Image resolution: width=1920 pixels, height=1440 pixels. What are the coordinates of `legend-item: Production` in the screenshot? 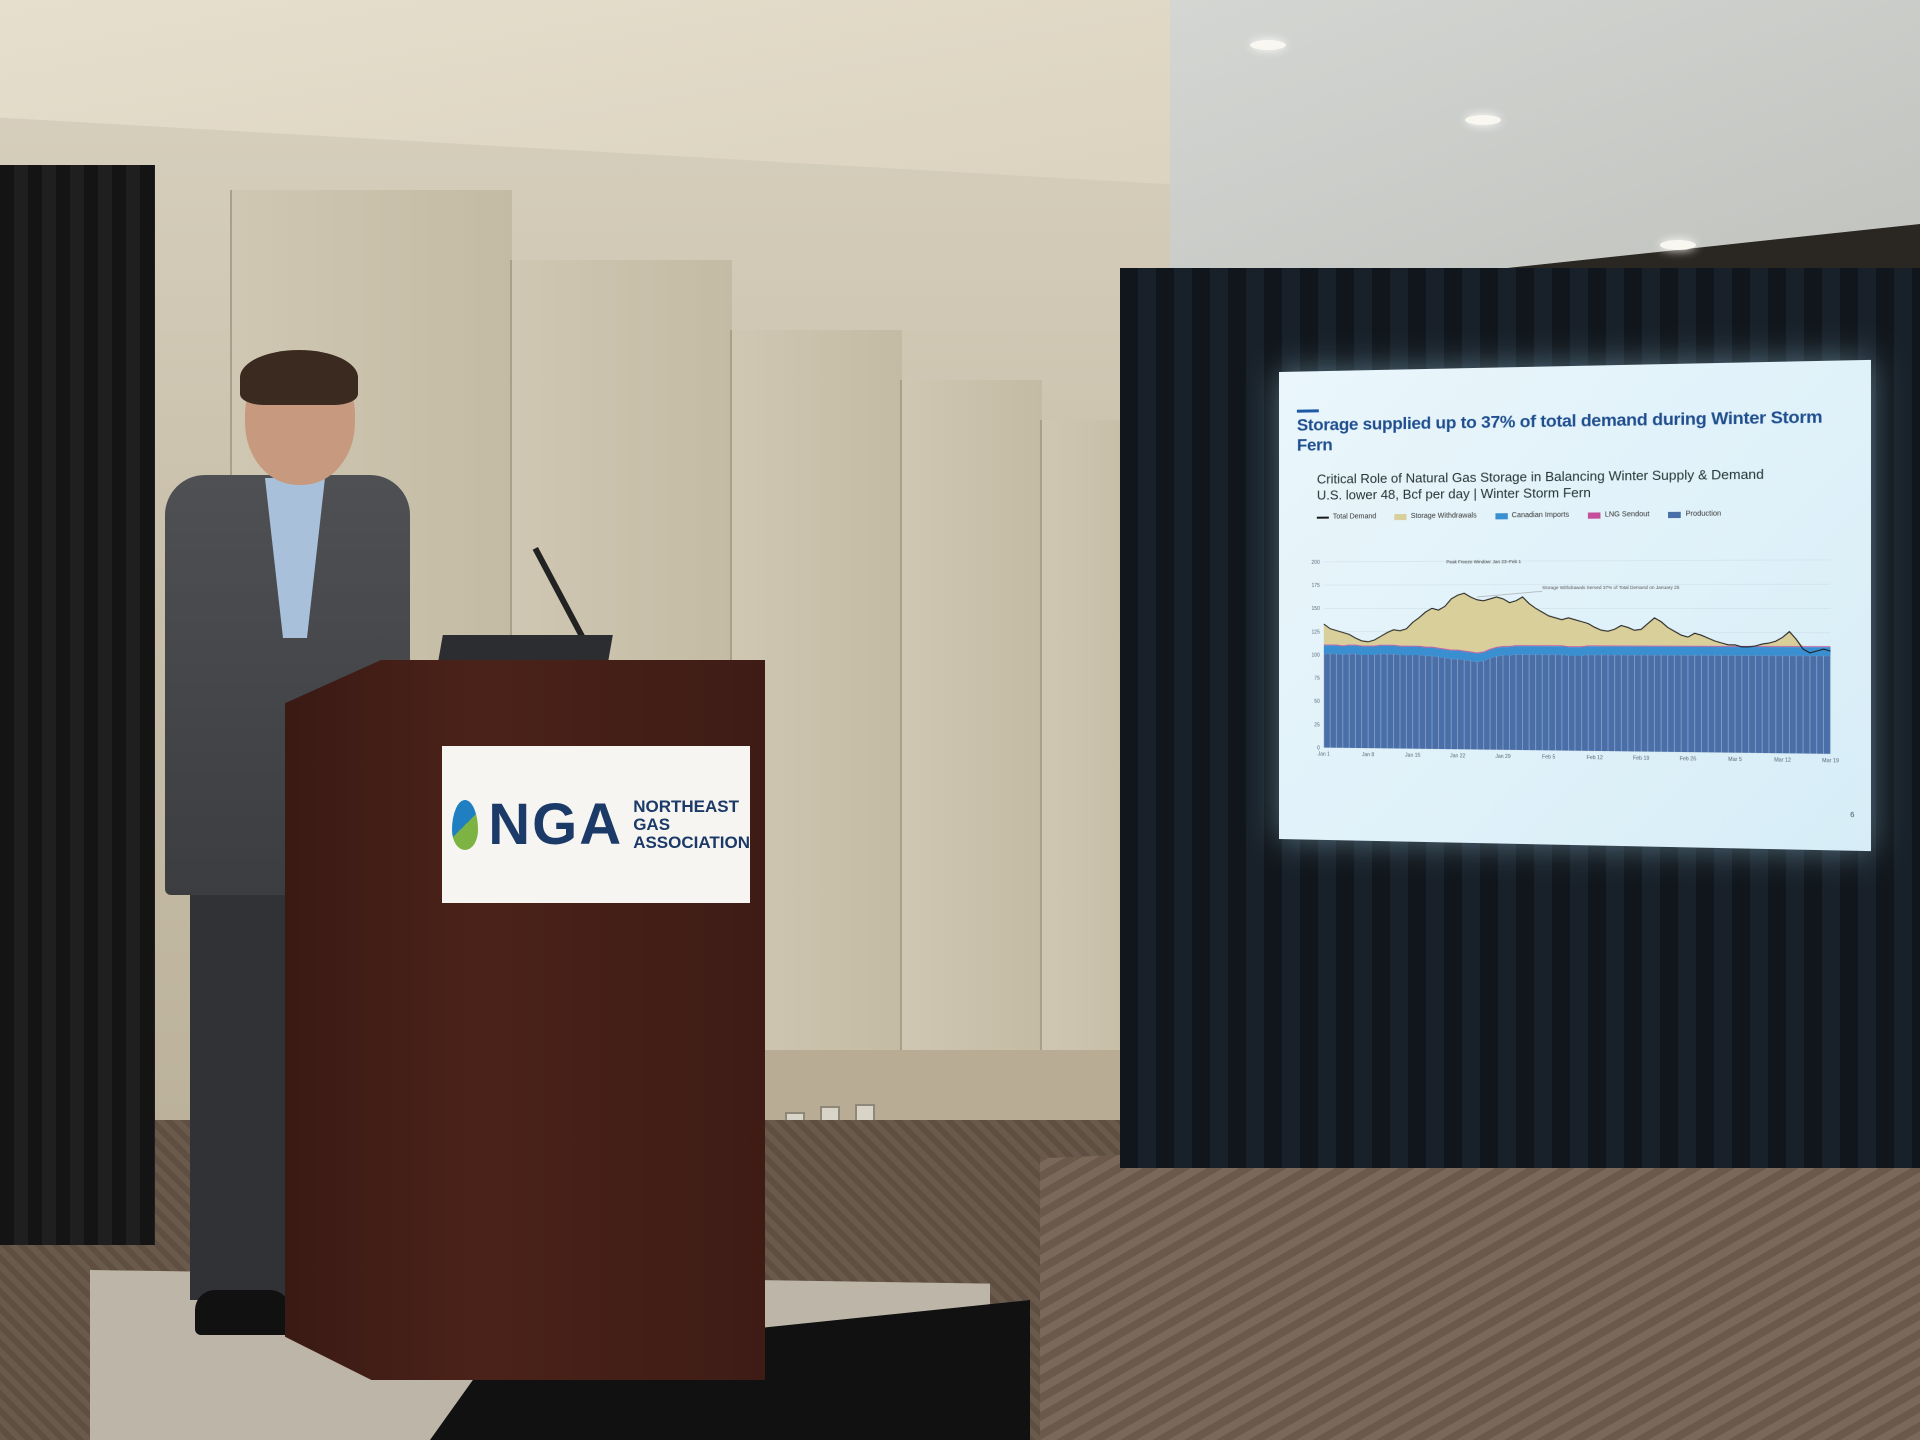 It's located at (1695, 514).